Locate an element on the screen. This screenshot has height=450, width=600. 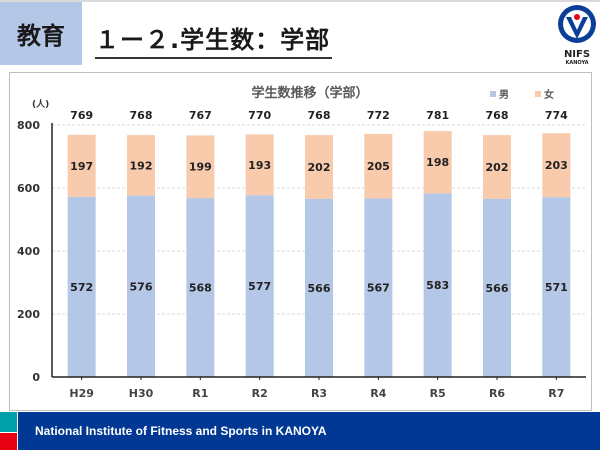
svg-text: KANOYA is located at coordinates (576, 62).